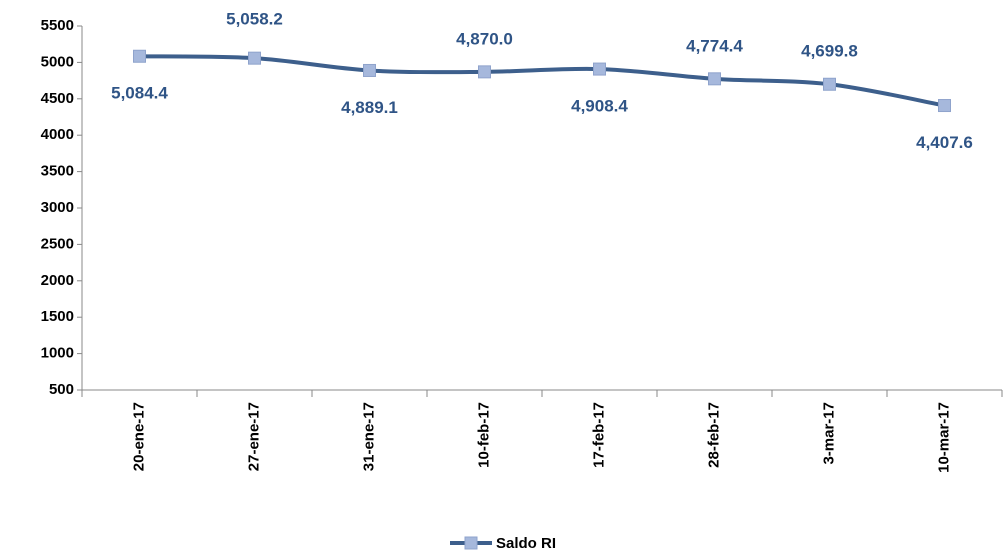  Describe the element at coordinates (598, 435) in the screenshot. I see `x-tick-label: 17-feb-17` at that location.